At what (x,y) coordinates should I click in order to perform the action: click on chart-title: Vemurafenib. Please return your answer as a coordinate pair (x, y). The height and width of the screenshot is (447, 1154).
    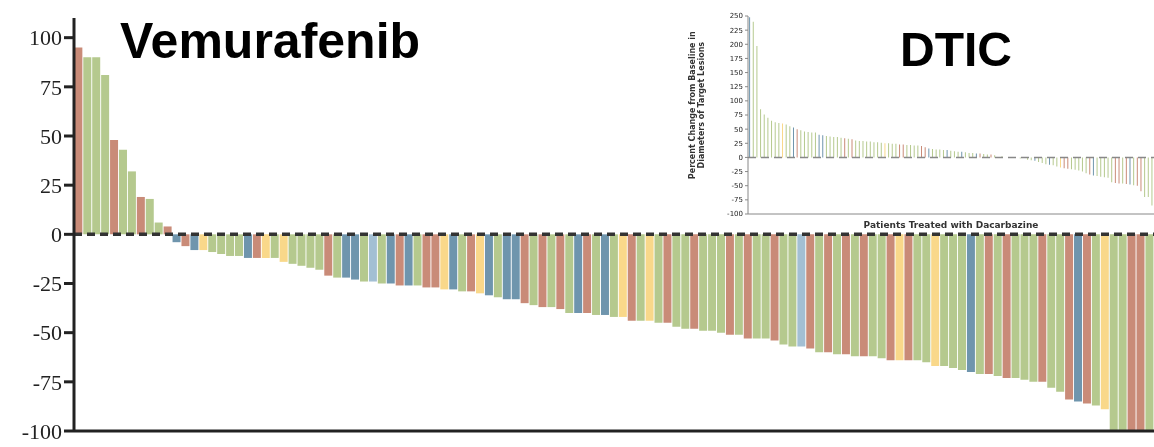
    Looking at the image, I should click on (270, 41).